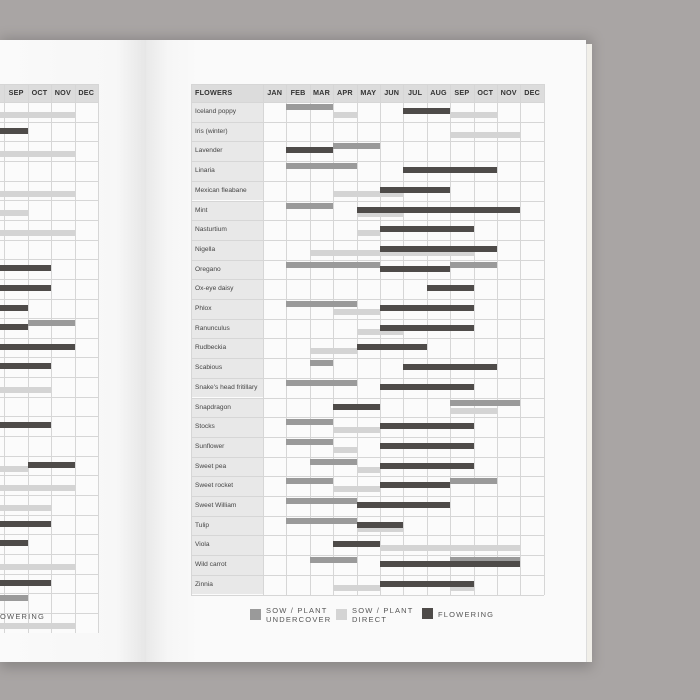  I want to click on left-column-header-dec: DEC, so click(86, 92).